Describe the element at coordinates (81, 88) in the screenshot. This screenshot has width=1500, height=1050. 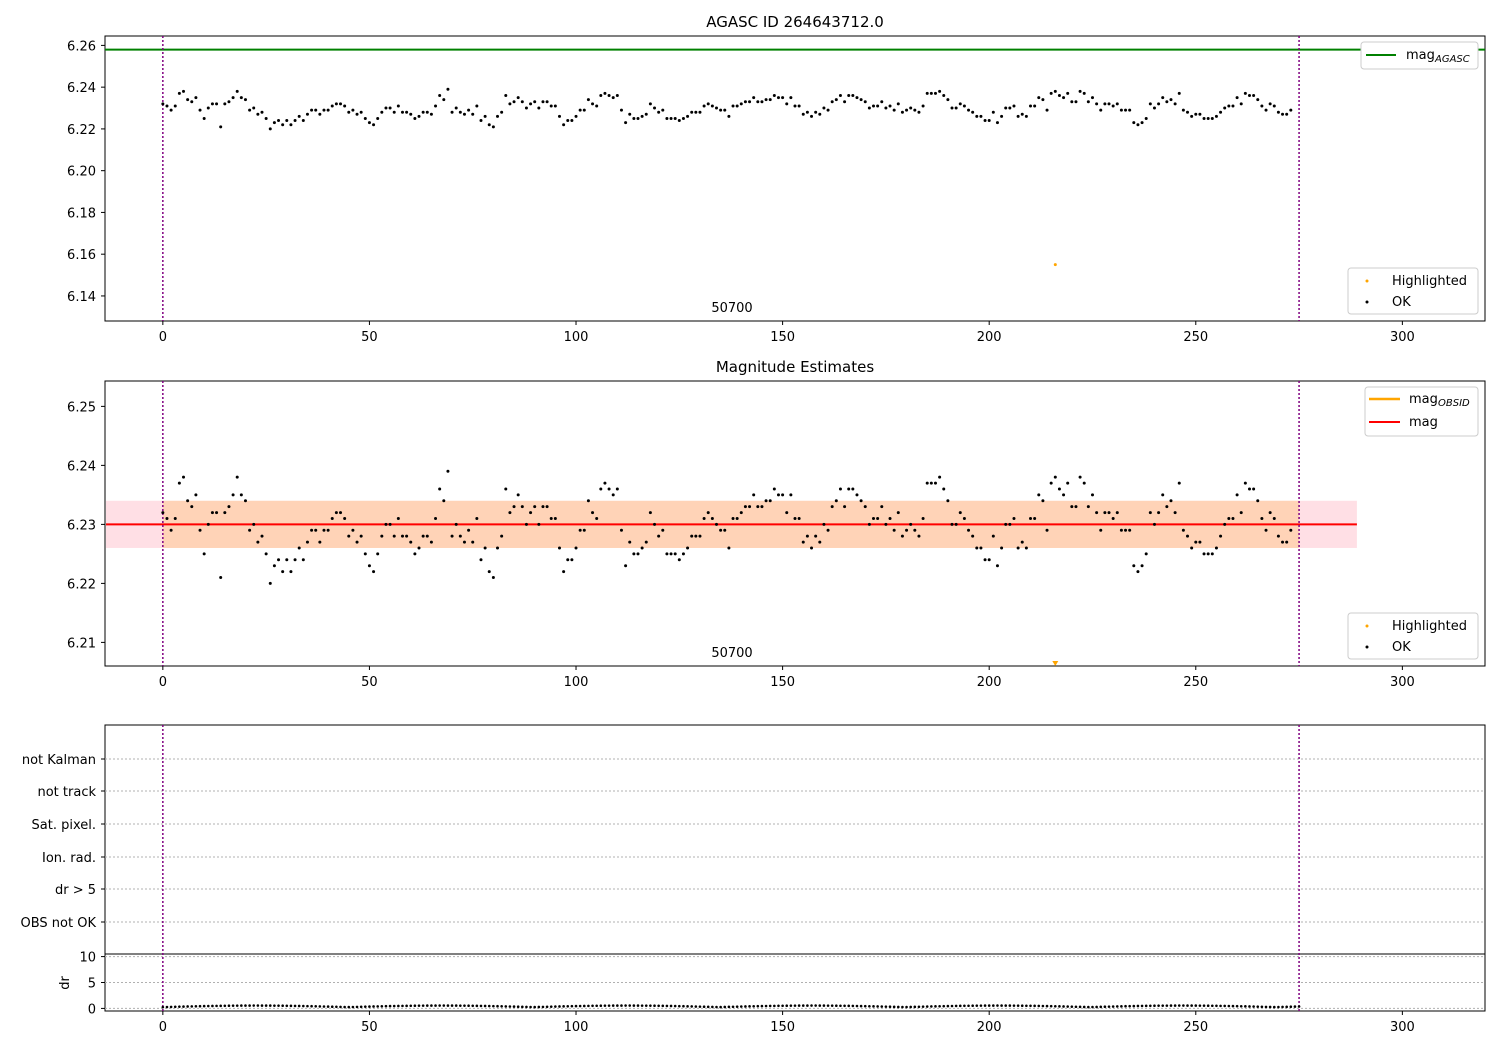
I see `panel1-y-tick-label: 6.24` at that location.